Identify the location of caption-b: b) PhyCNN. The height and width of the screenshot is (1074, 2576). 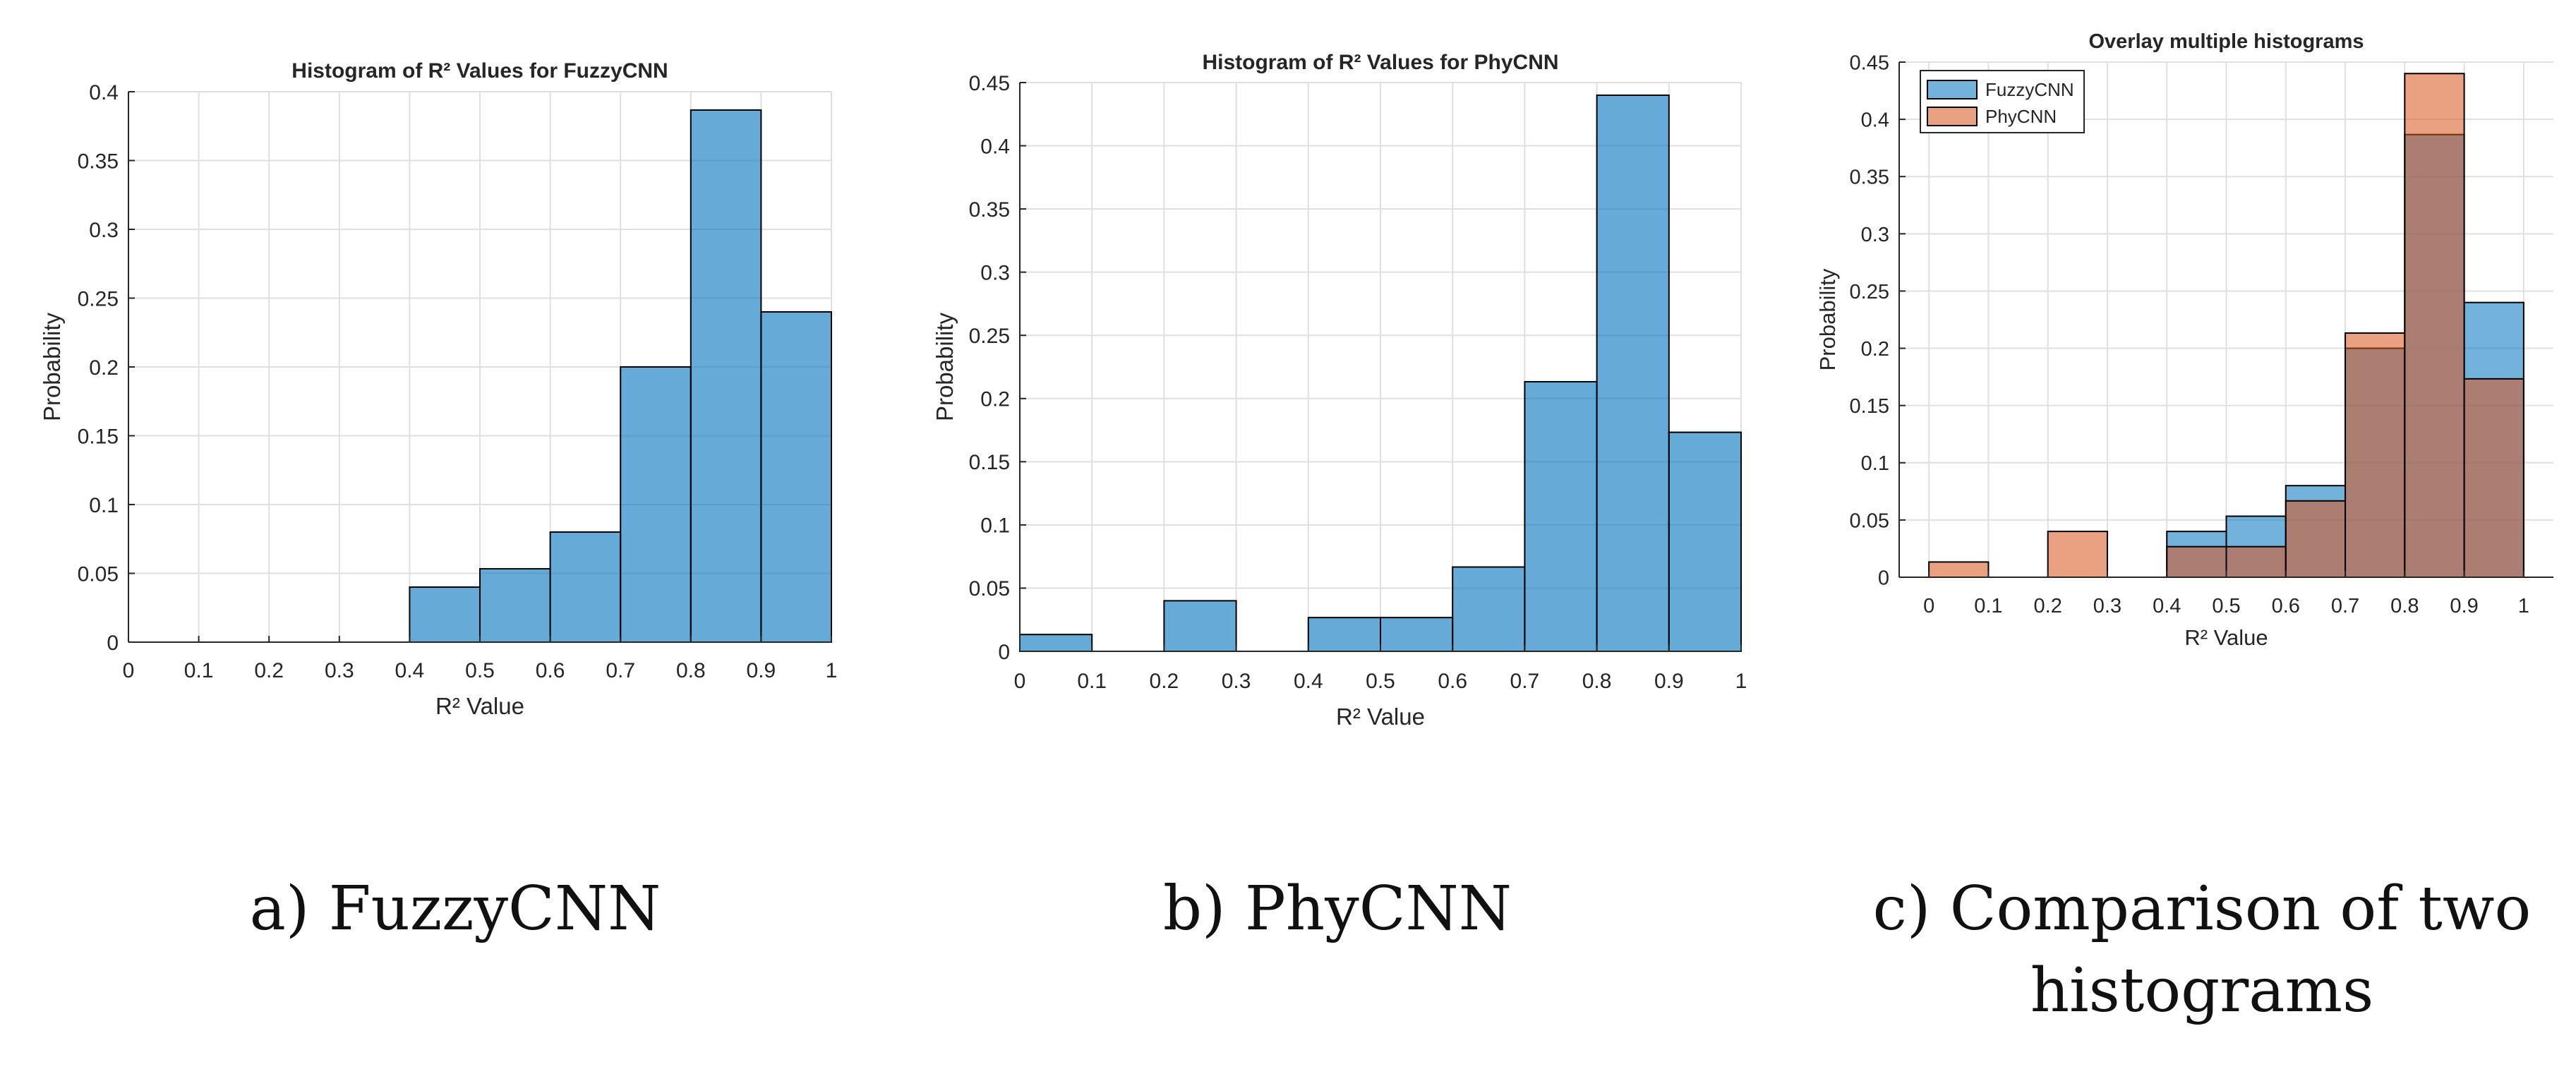
(1337, 909).